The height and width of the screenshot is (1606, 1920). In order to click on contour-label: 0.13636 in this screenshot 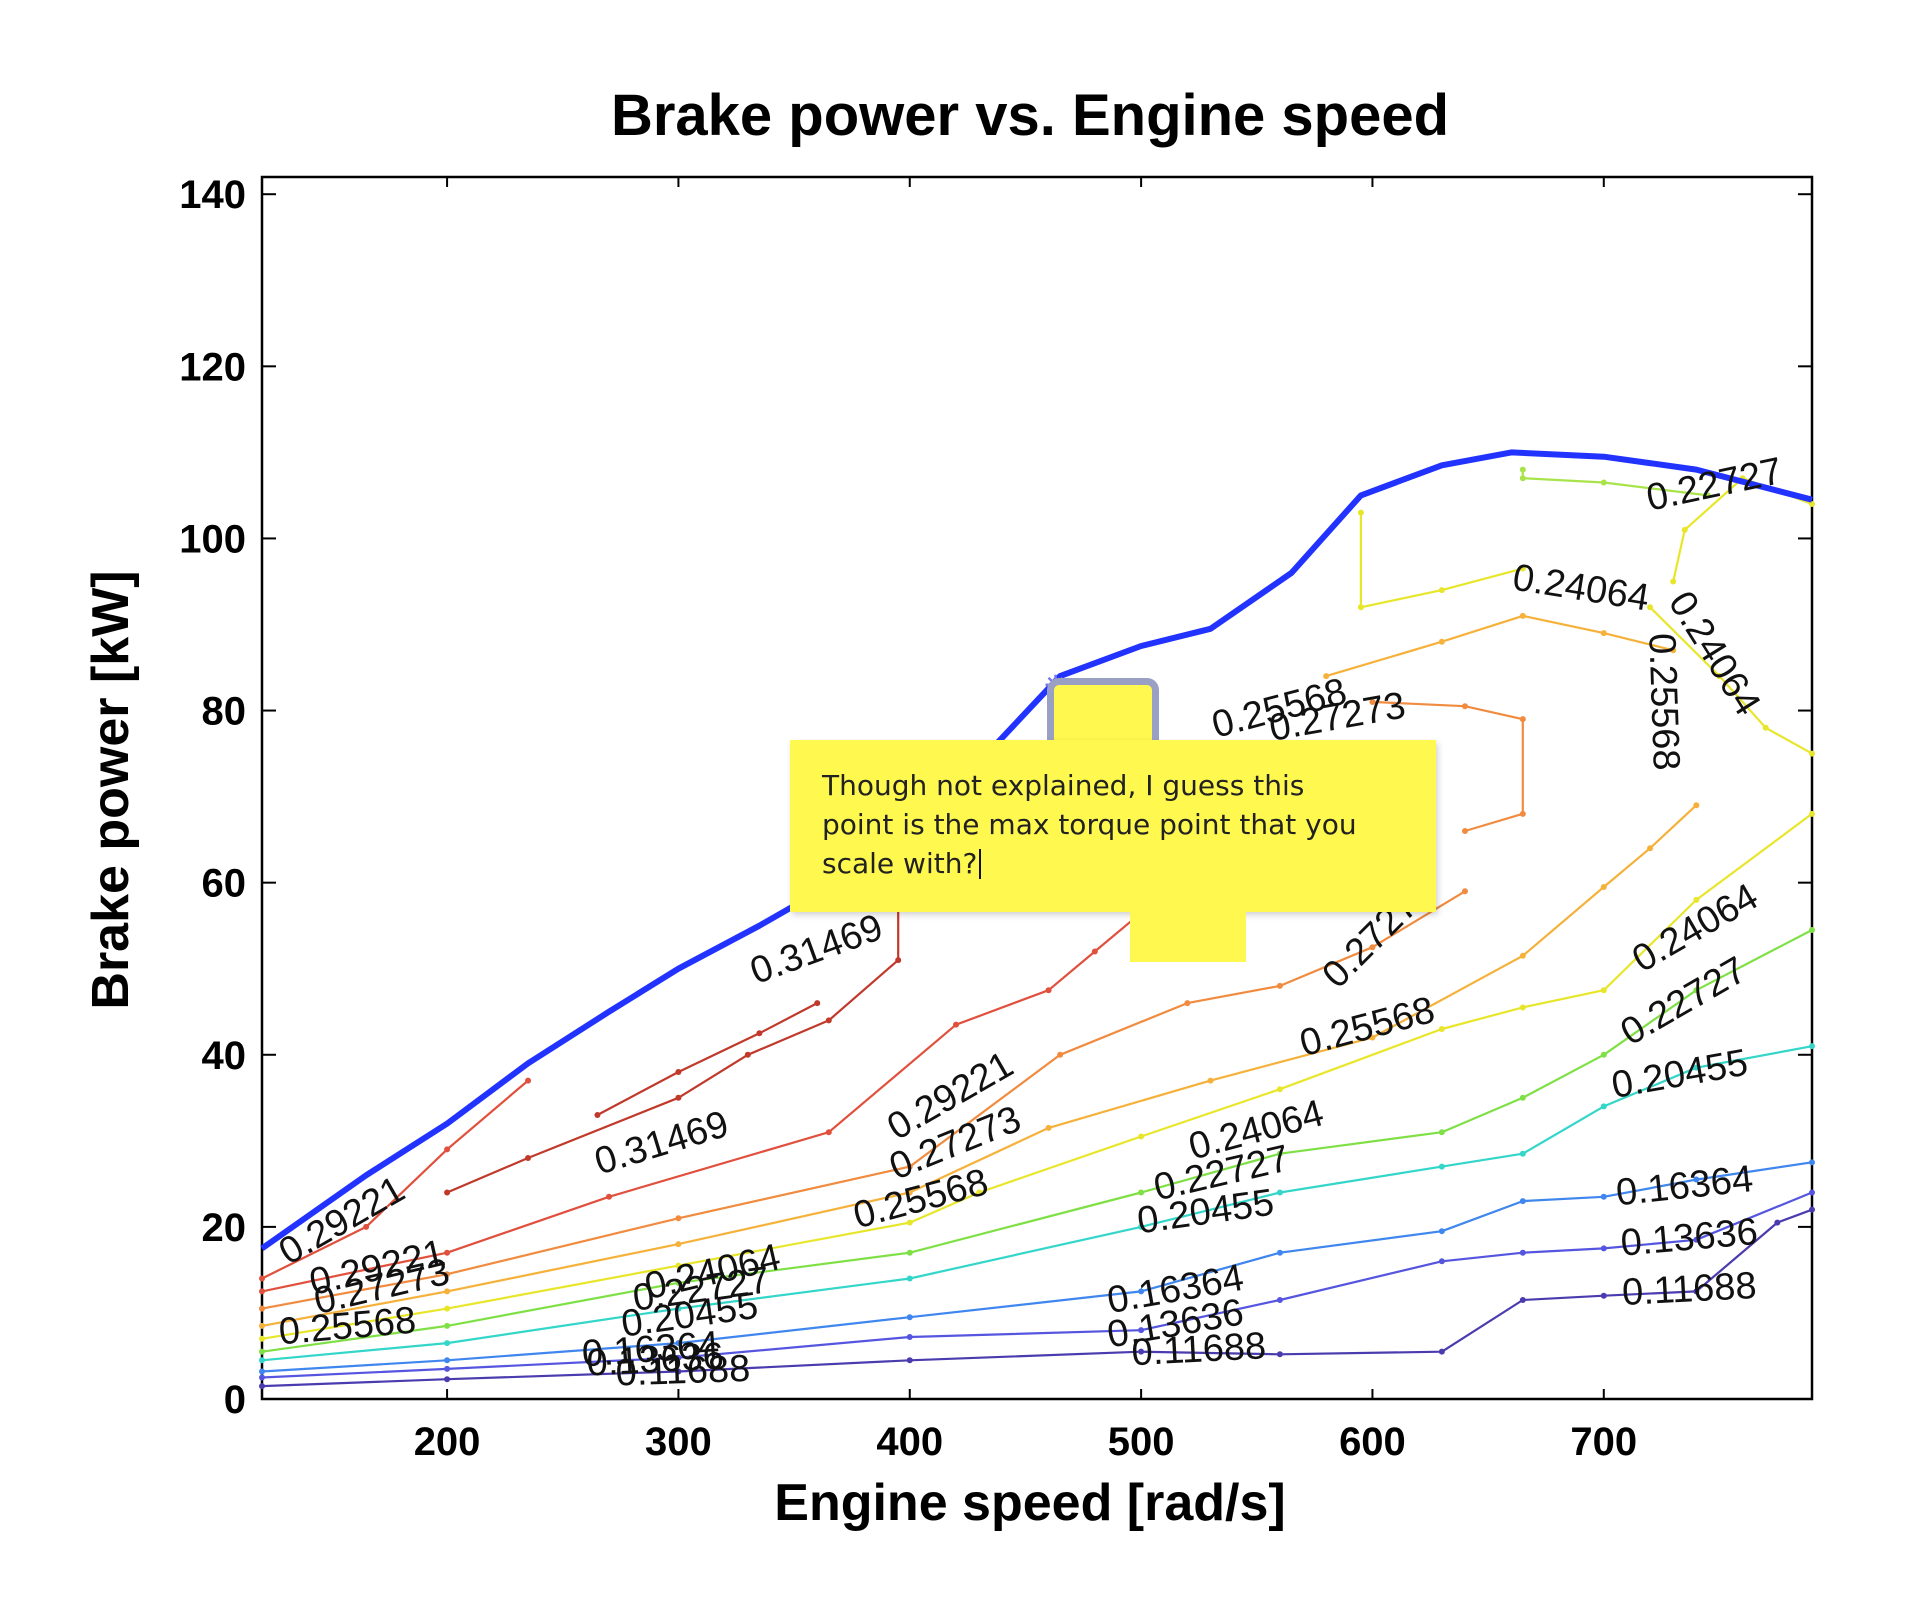, I will do `click(654, 1359)`.